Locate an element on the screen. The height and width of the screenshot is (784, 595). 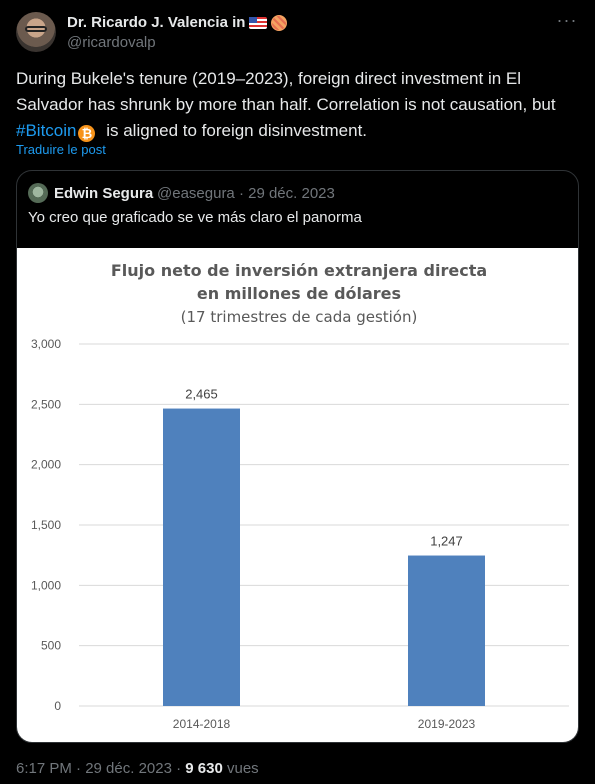
bitcoin-icon: ₿ is located at coordinates (87, 133).